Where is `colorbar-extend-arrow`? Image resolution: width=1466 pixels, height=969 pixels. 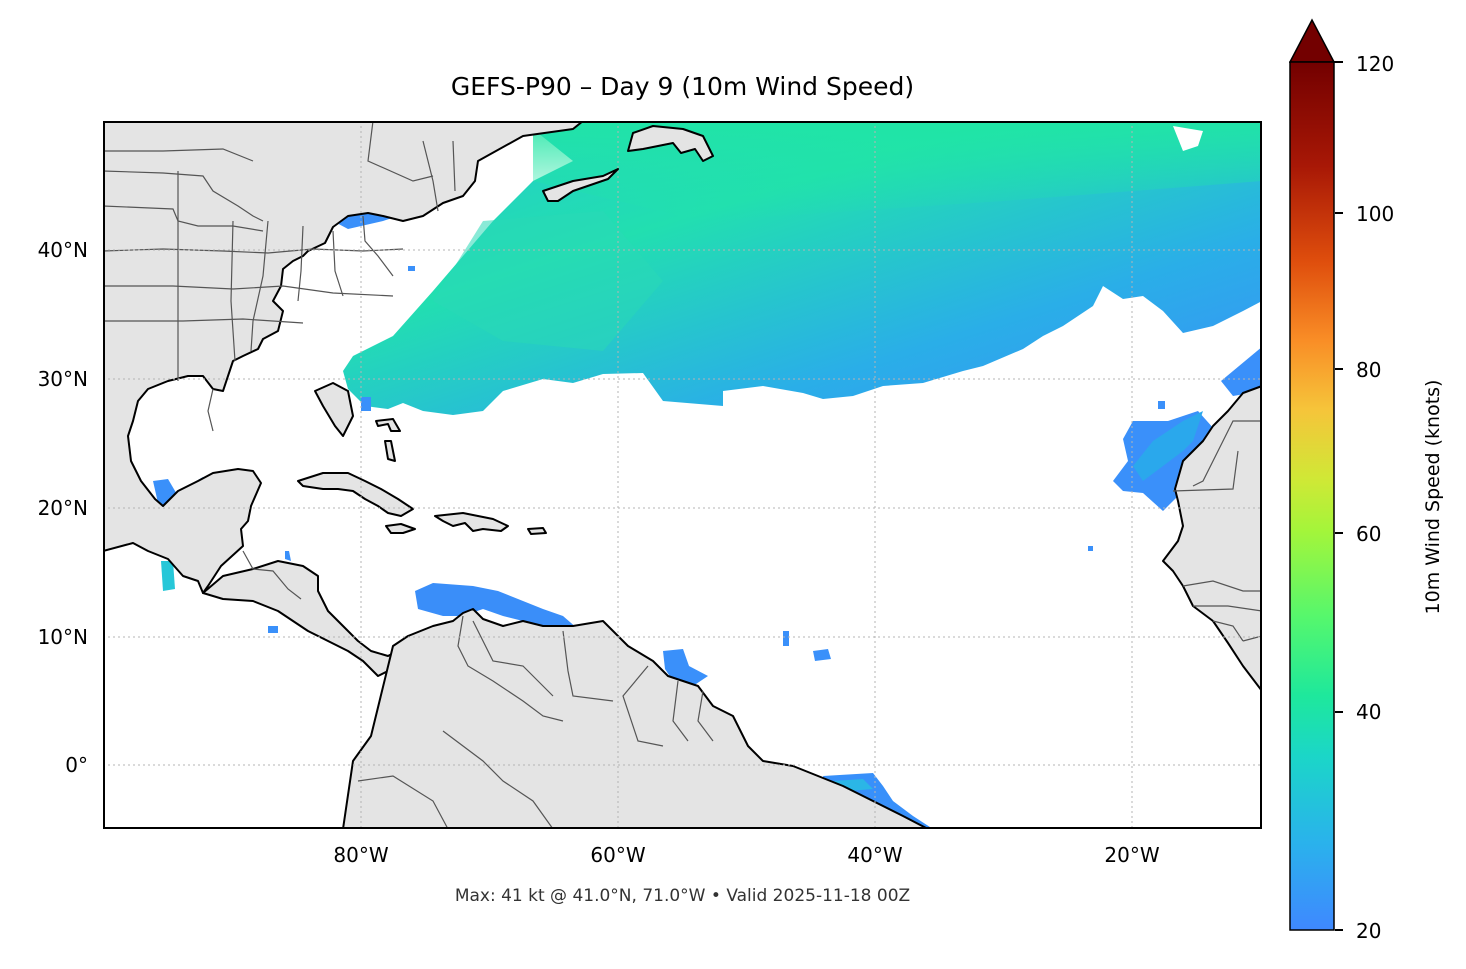
colorbar-extend-arrow is located at coordinates (1312, 40).